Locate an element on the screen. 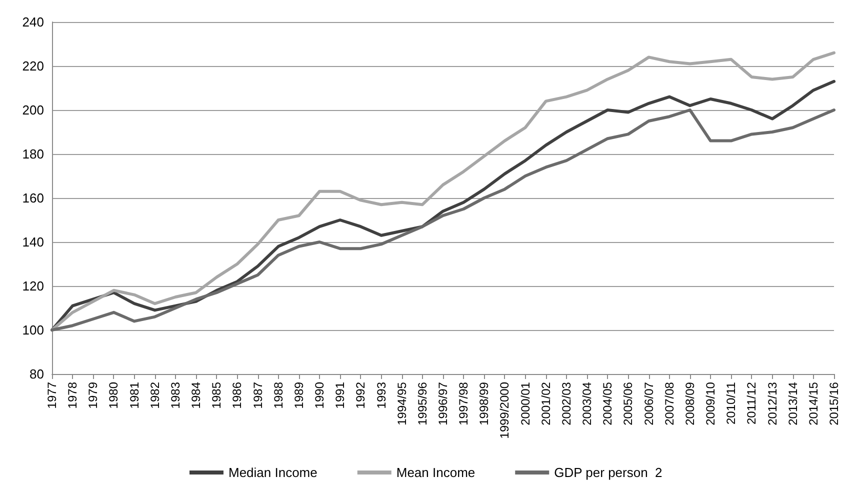 The width and height of the screenshot is (852, 496). x-tick-label: 1977 is located at coordinates (52, 395).